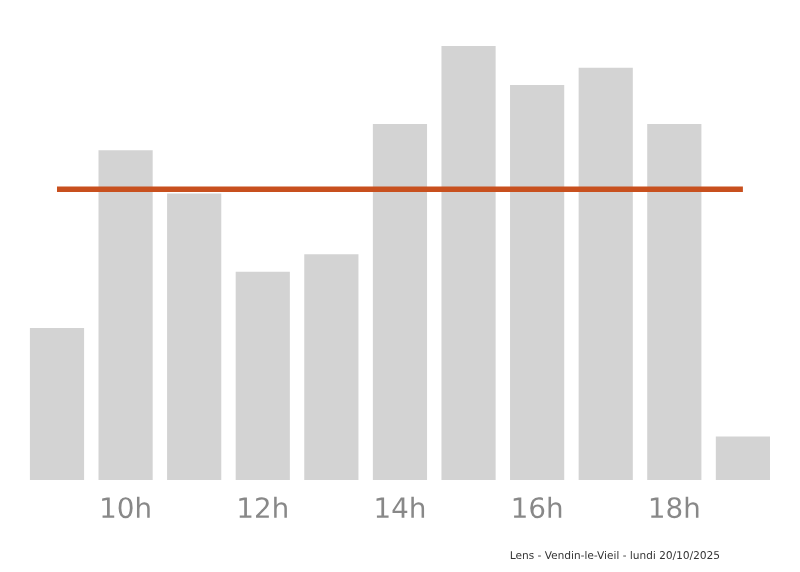 This screenshot has height=572, width=800. I want to click on x-tick-label: 18h, so click(674, 507).